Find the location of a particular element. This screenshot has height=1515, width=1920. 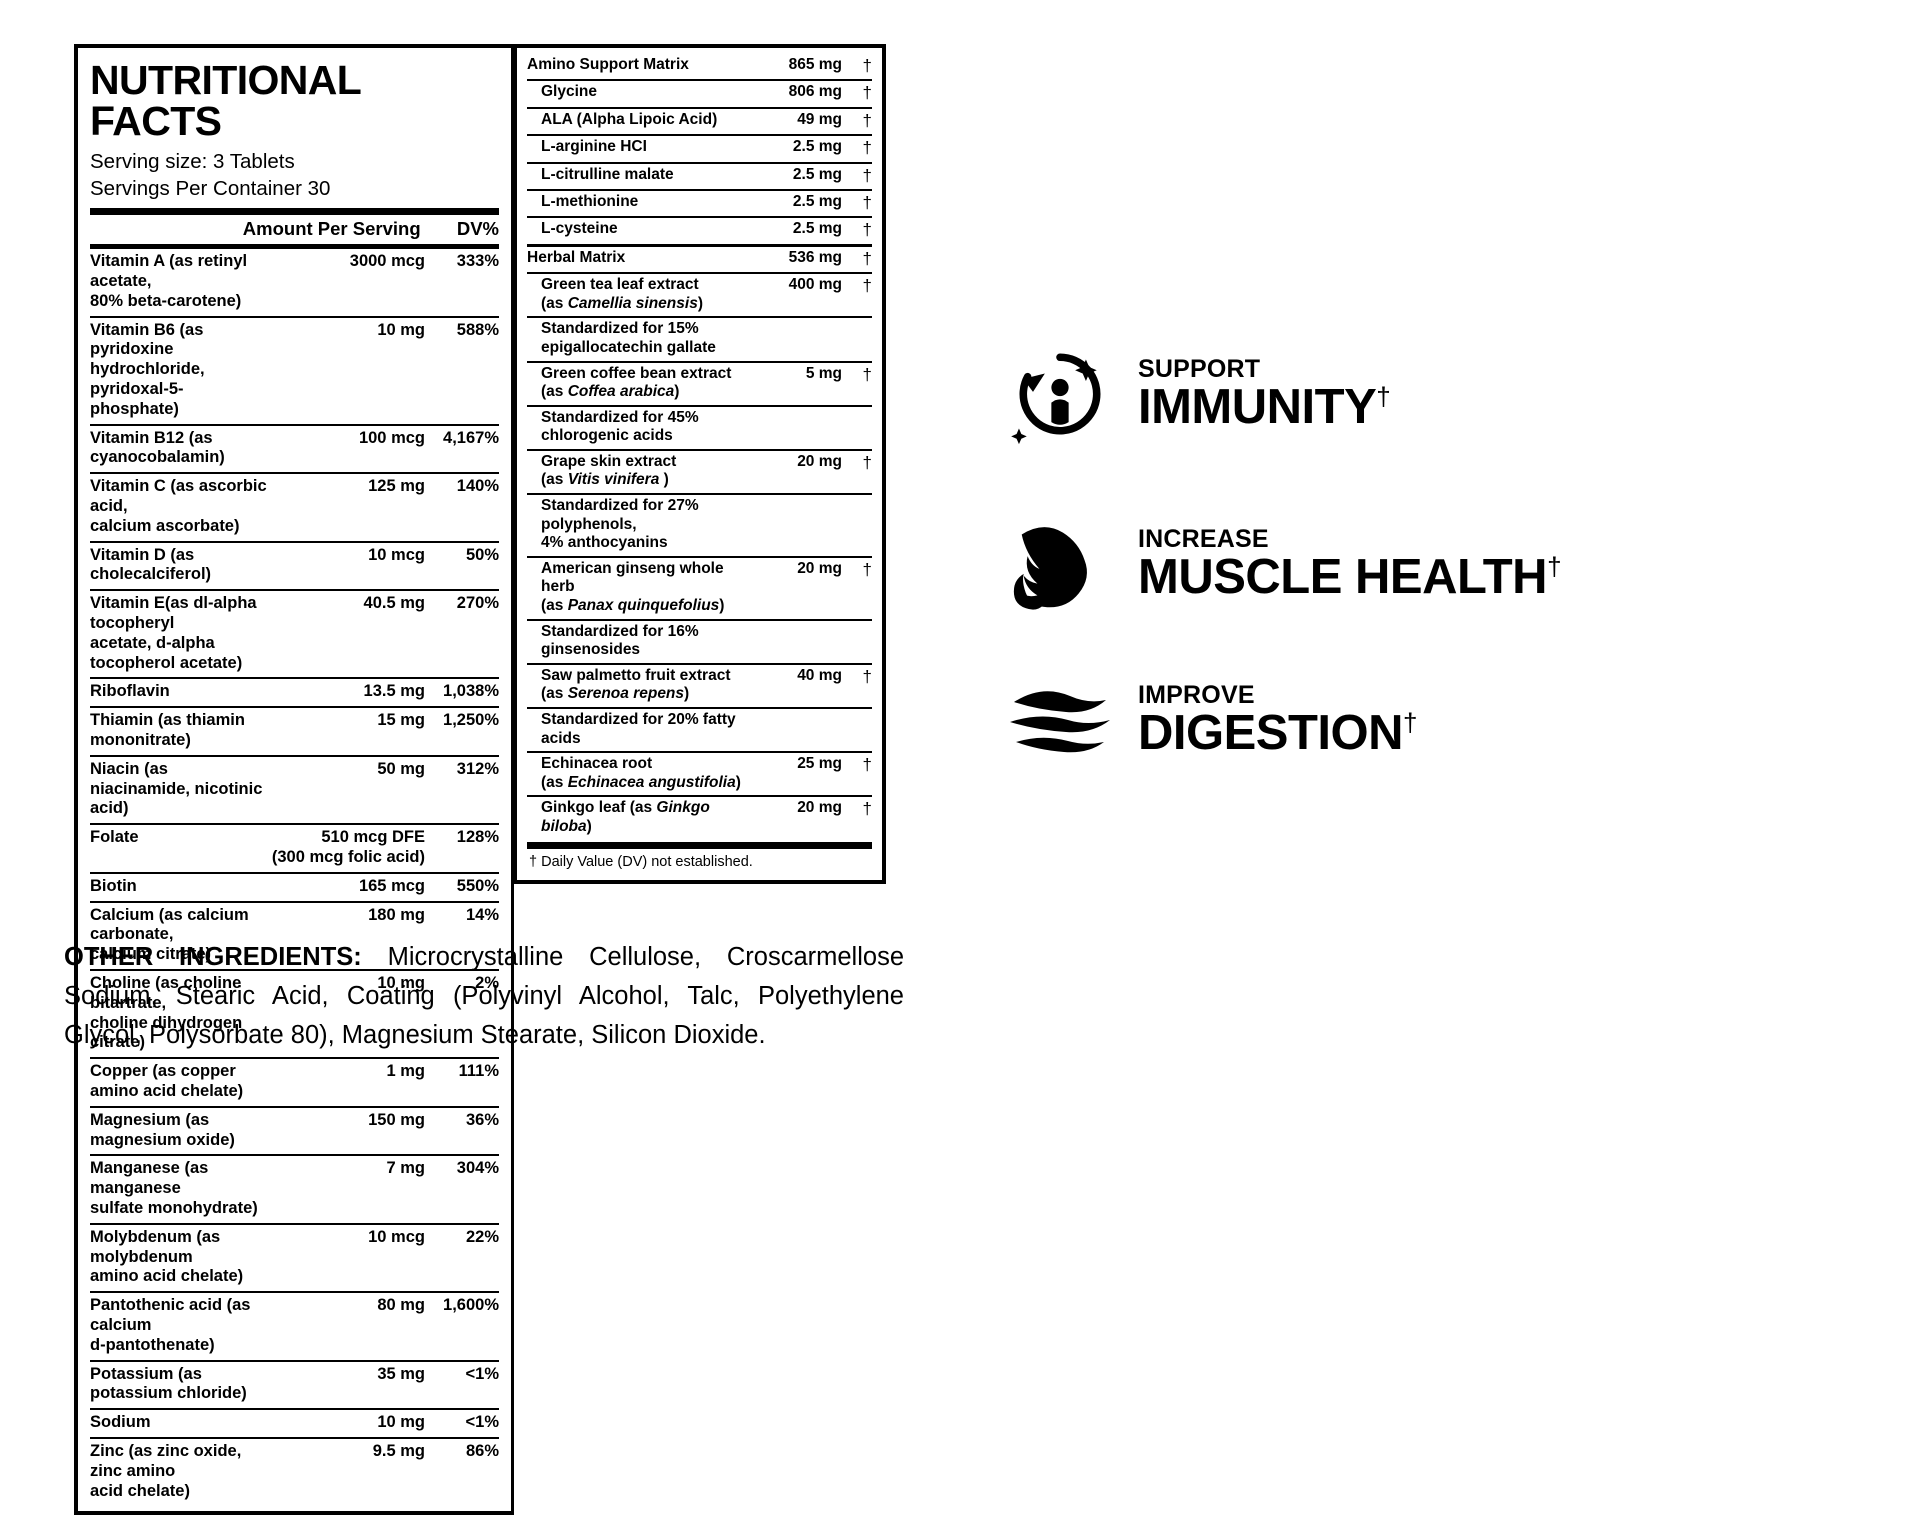

benefit-digestion-big: DIGESTION is located at coordinates (1271, 733).